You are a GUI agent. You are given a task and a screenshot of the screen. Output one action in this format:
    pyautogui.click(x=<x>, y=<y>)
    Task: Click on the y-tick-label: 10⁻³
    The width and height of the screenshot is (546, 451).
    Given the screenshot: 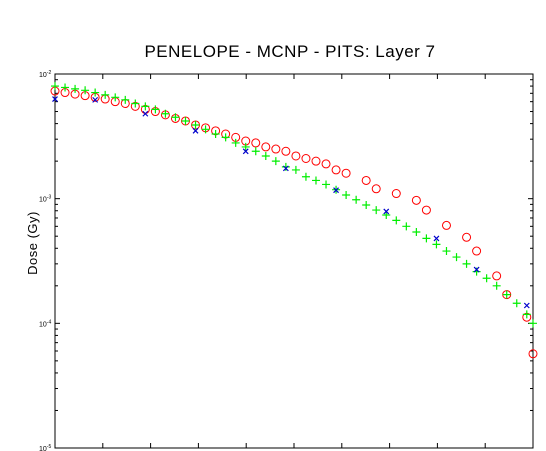 What is the action you would take?
    pyautogui.click(x=45, y=199)
    